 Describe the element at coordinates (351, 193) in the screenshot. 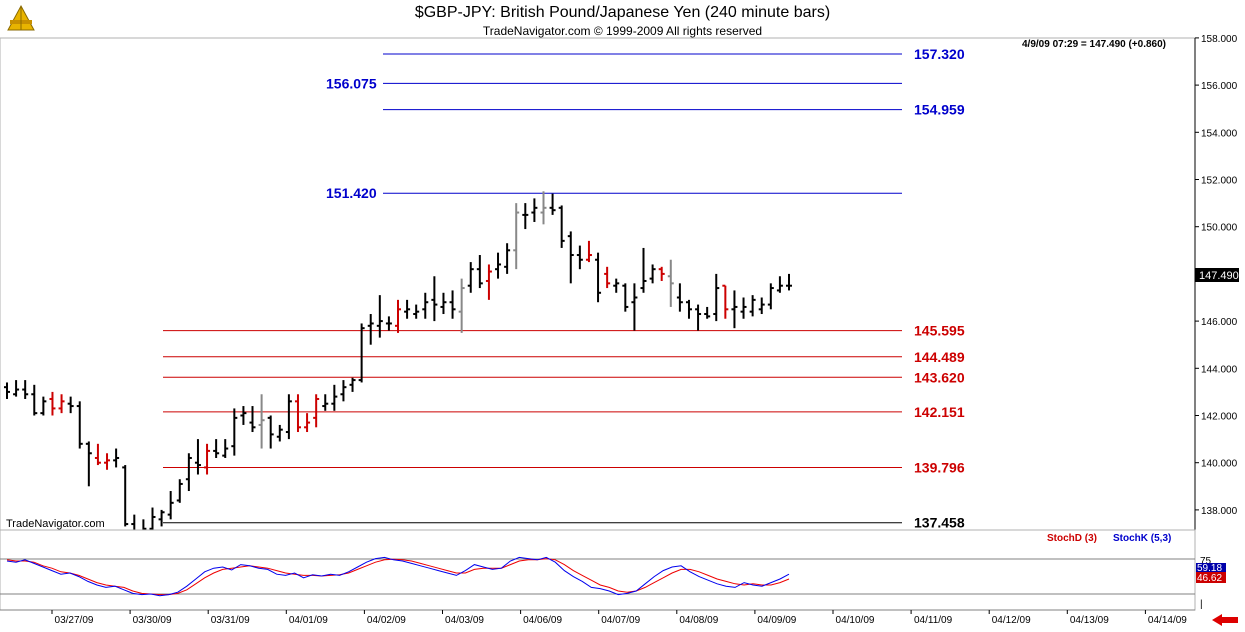

I see `upper-level-label: 151.420` at that location.